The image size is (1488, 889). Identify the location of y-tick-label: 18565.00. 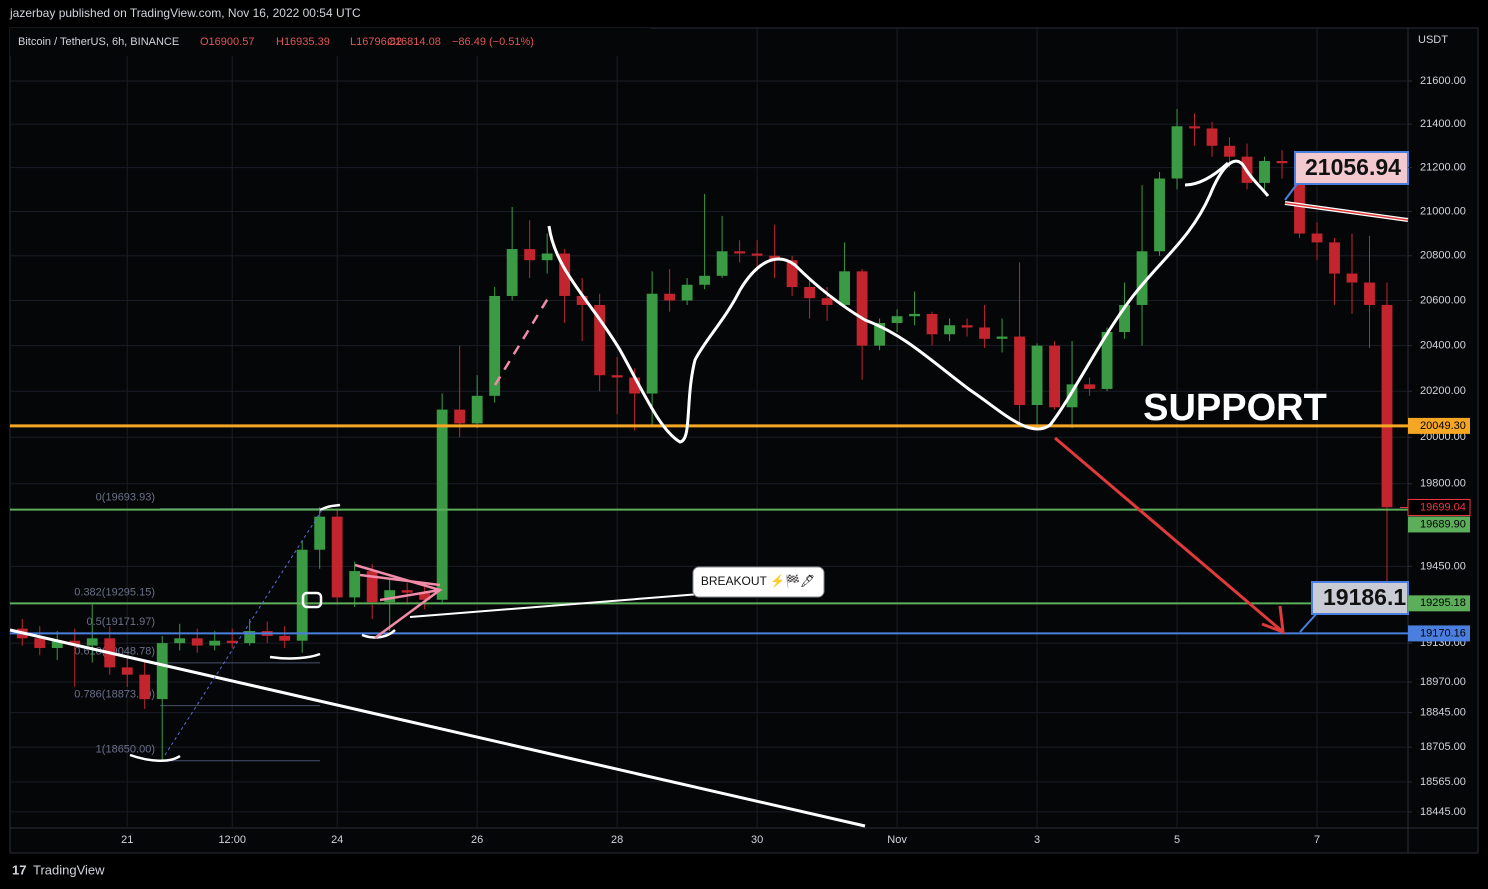
(1443, 782).